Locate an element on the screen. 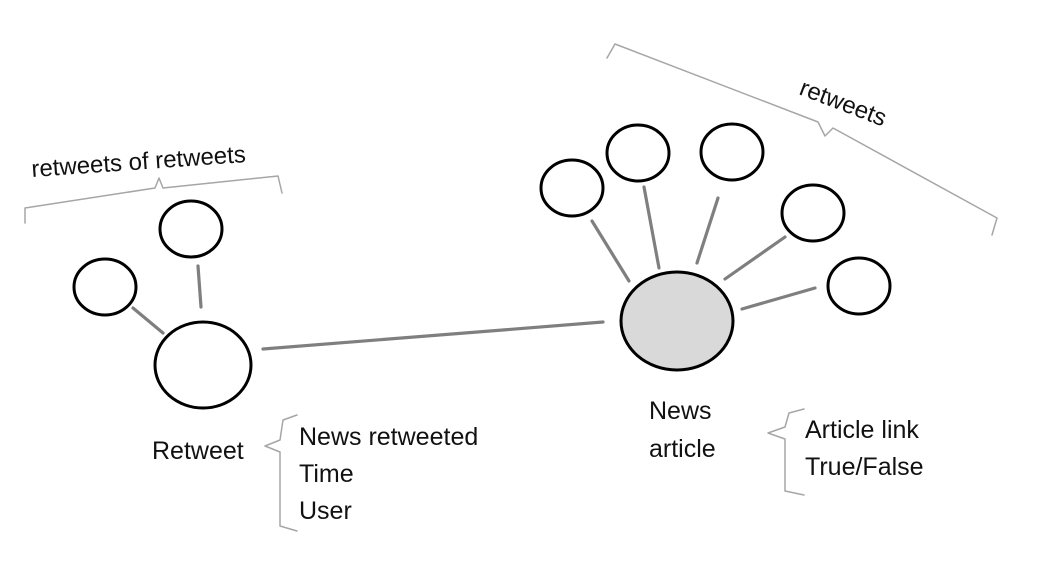 The height and width of the screenshot is (569, 1057). edge-news-to-rt1 is located at coordinates (610, 251).